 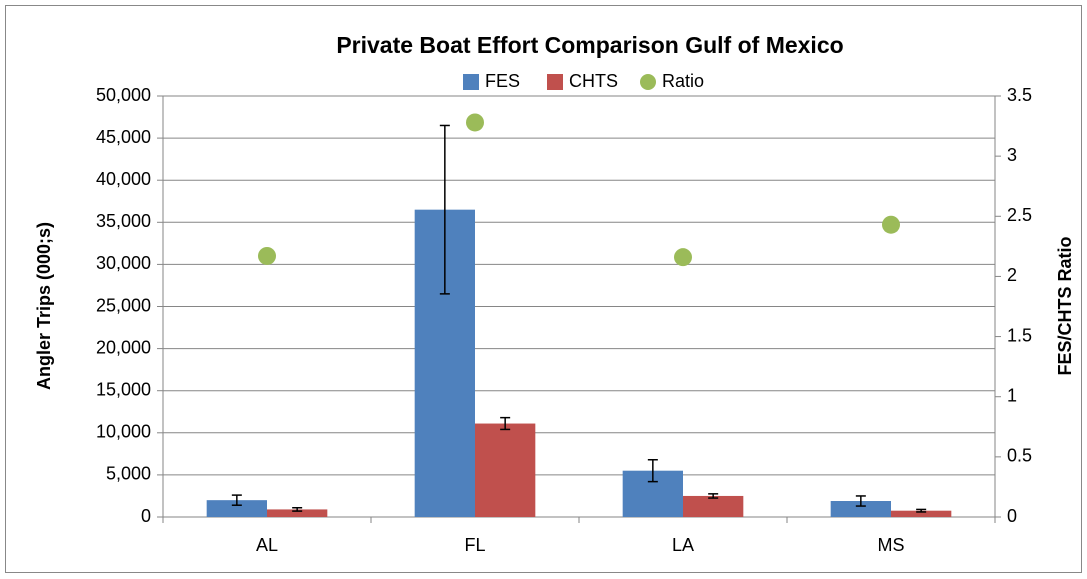 What do you see at coordinates (1019, 95) in the screenshot?
I see `y2-tick-label: 3.5` at bounding box center [1019, 95].